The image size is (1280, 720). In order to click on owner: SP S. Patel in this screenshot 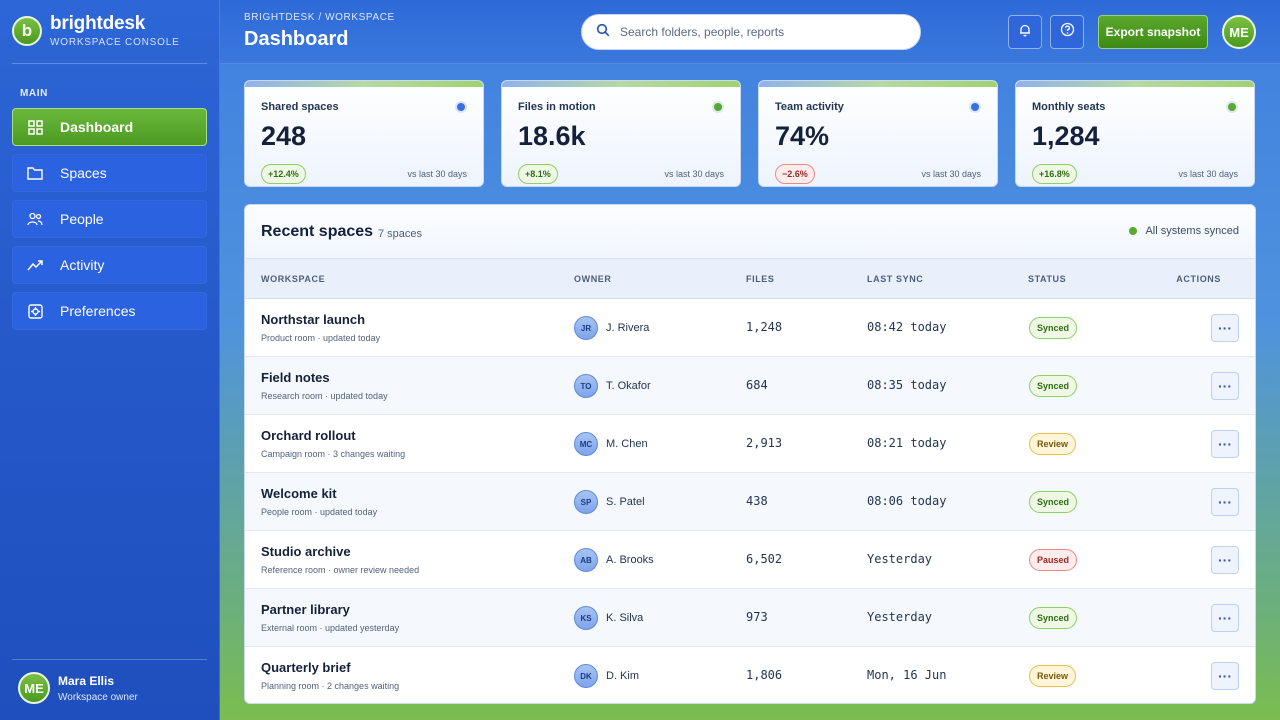, I will do `click(609, 502)`.